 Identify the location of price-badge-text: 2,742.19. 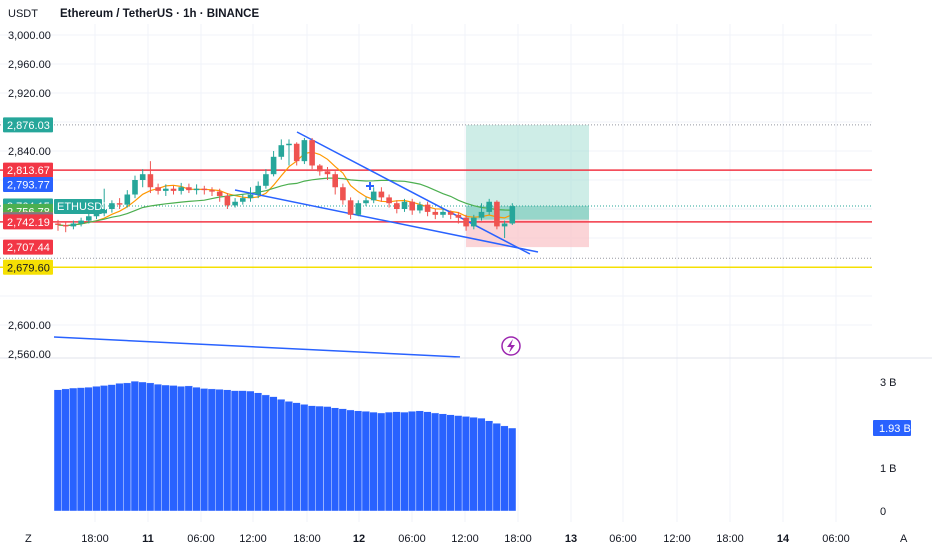
(28, 223).